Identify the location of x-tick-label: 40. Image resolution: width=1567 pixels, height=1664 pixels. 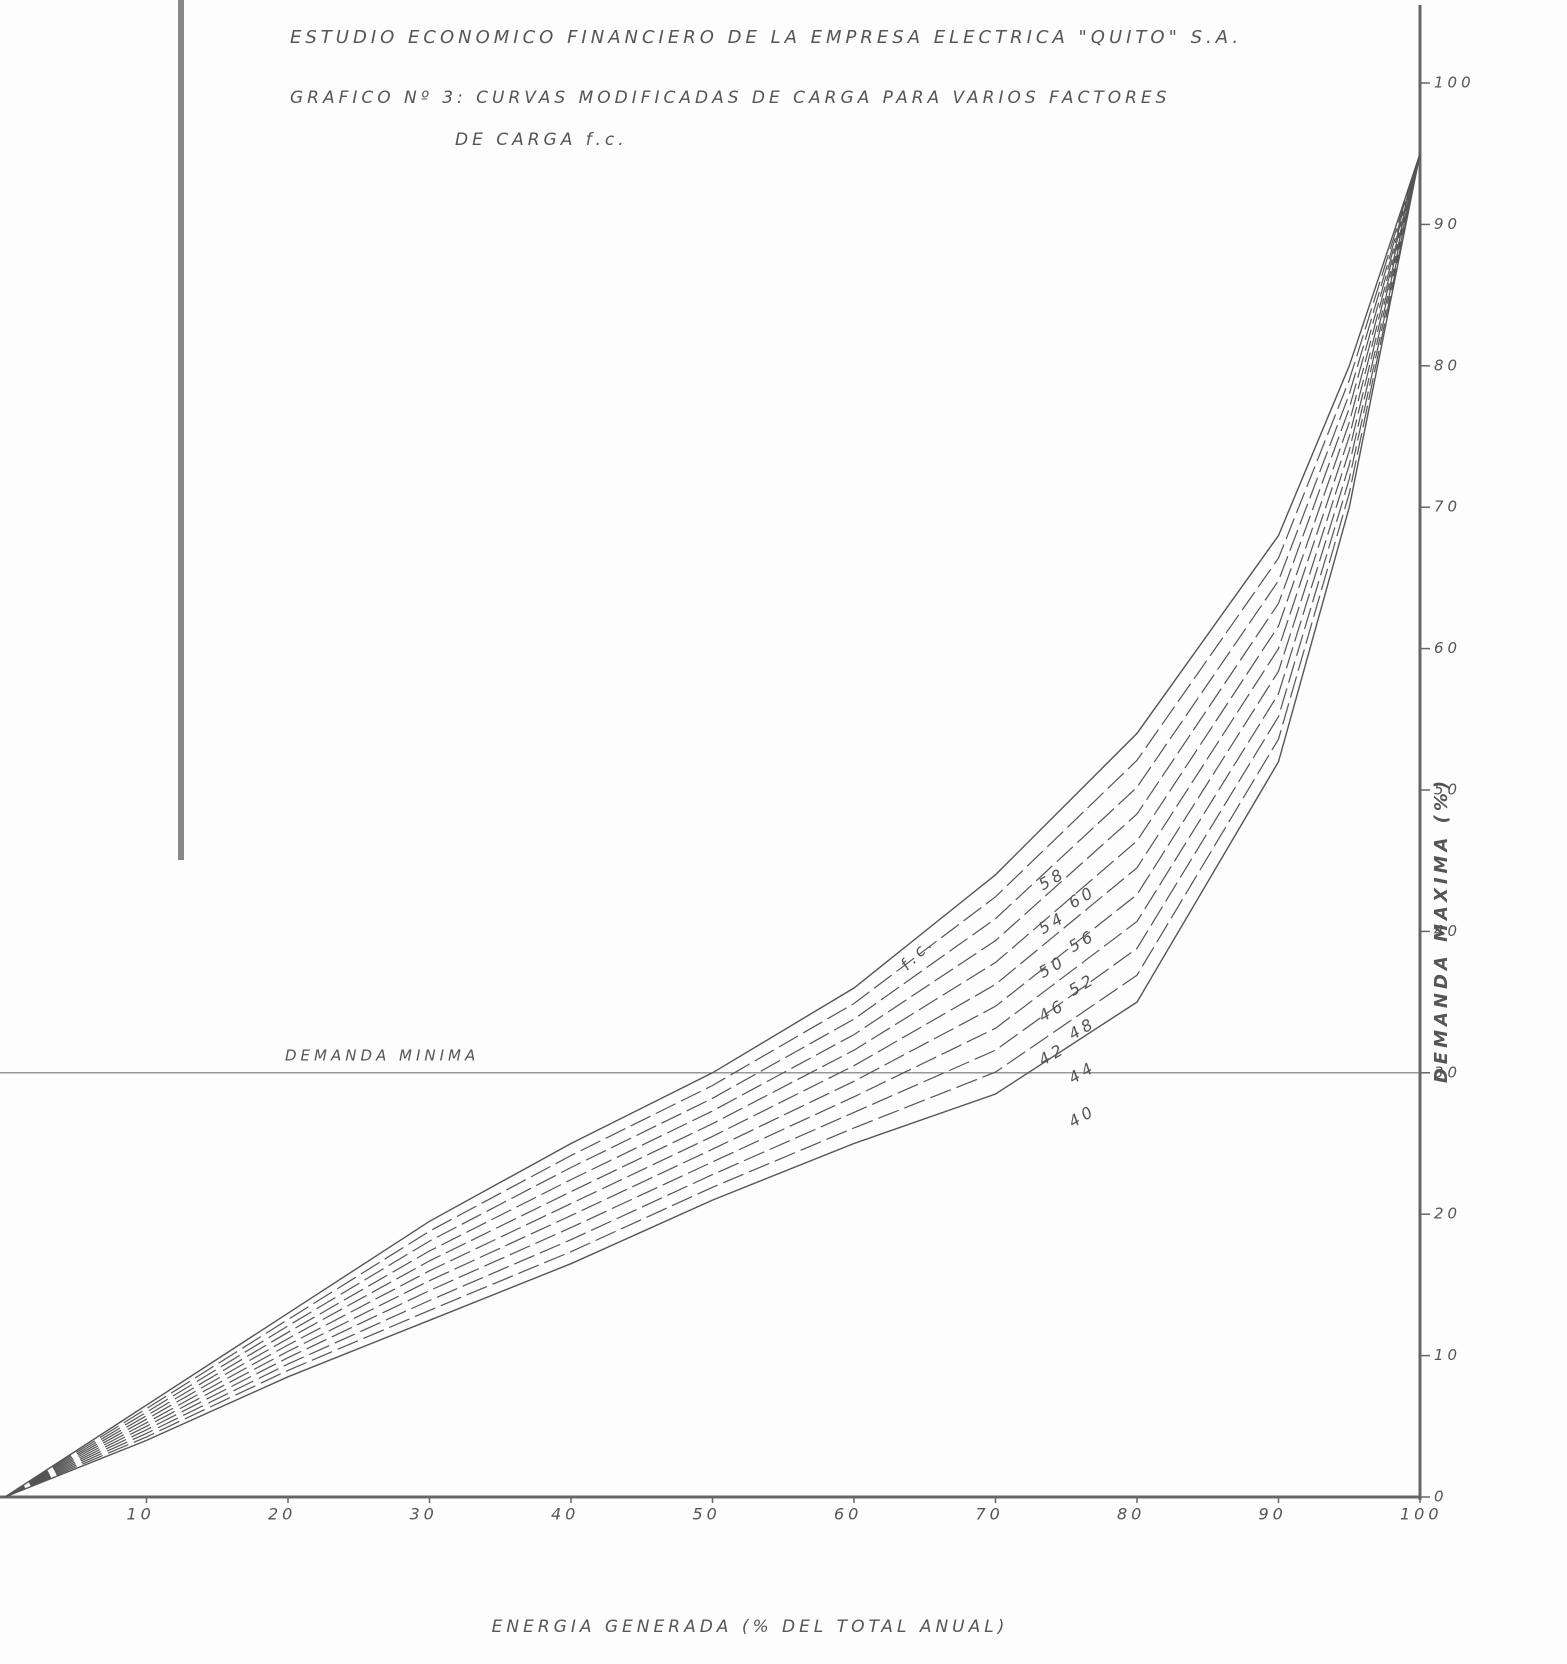
(565, 1514).